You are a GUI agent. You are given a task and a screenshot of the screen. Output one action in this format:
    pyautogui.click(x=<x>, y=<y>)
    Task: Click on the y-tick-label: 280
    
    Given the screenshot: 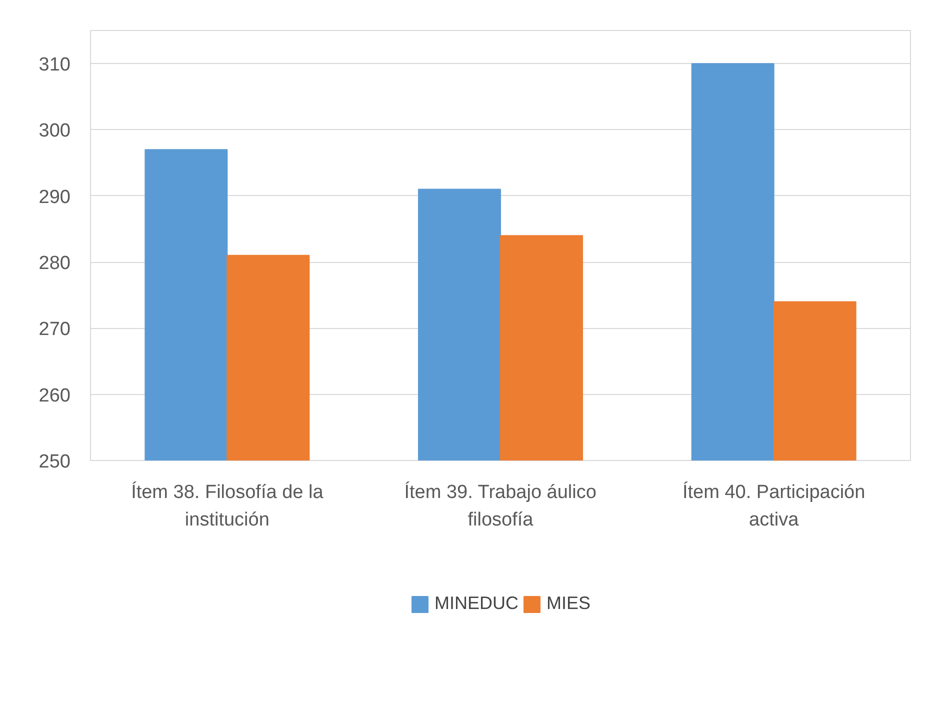 What is the action you would take?
    pyautogui.click(x=54, y=263)
    